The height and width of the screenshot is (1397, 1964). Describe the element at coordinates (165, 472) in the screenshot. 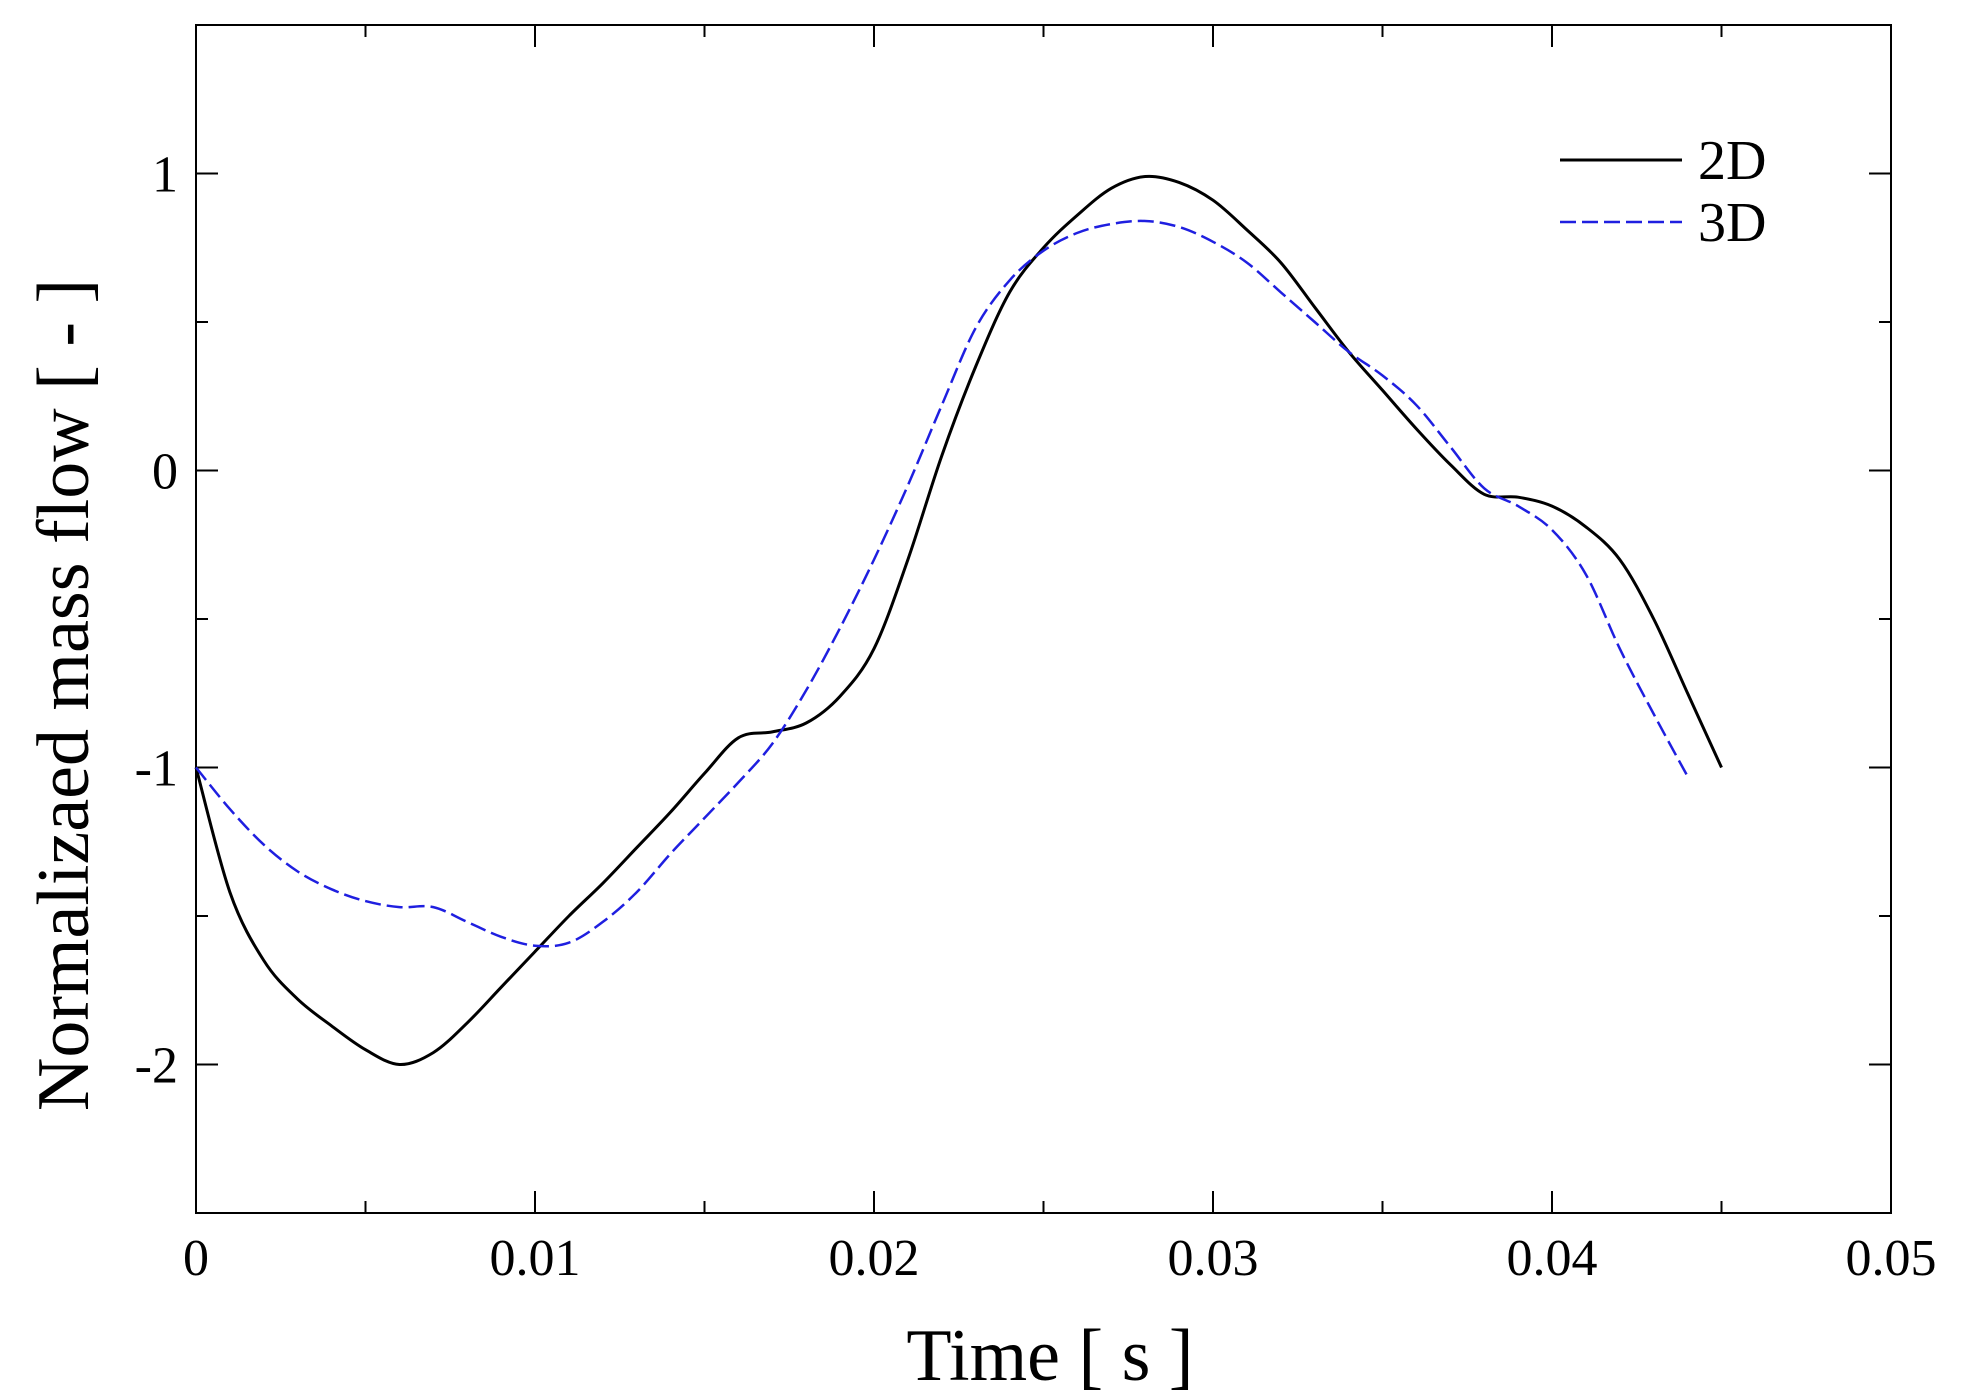

I see `y-tick-label: 0` at that location.